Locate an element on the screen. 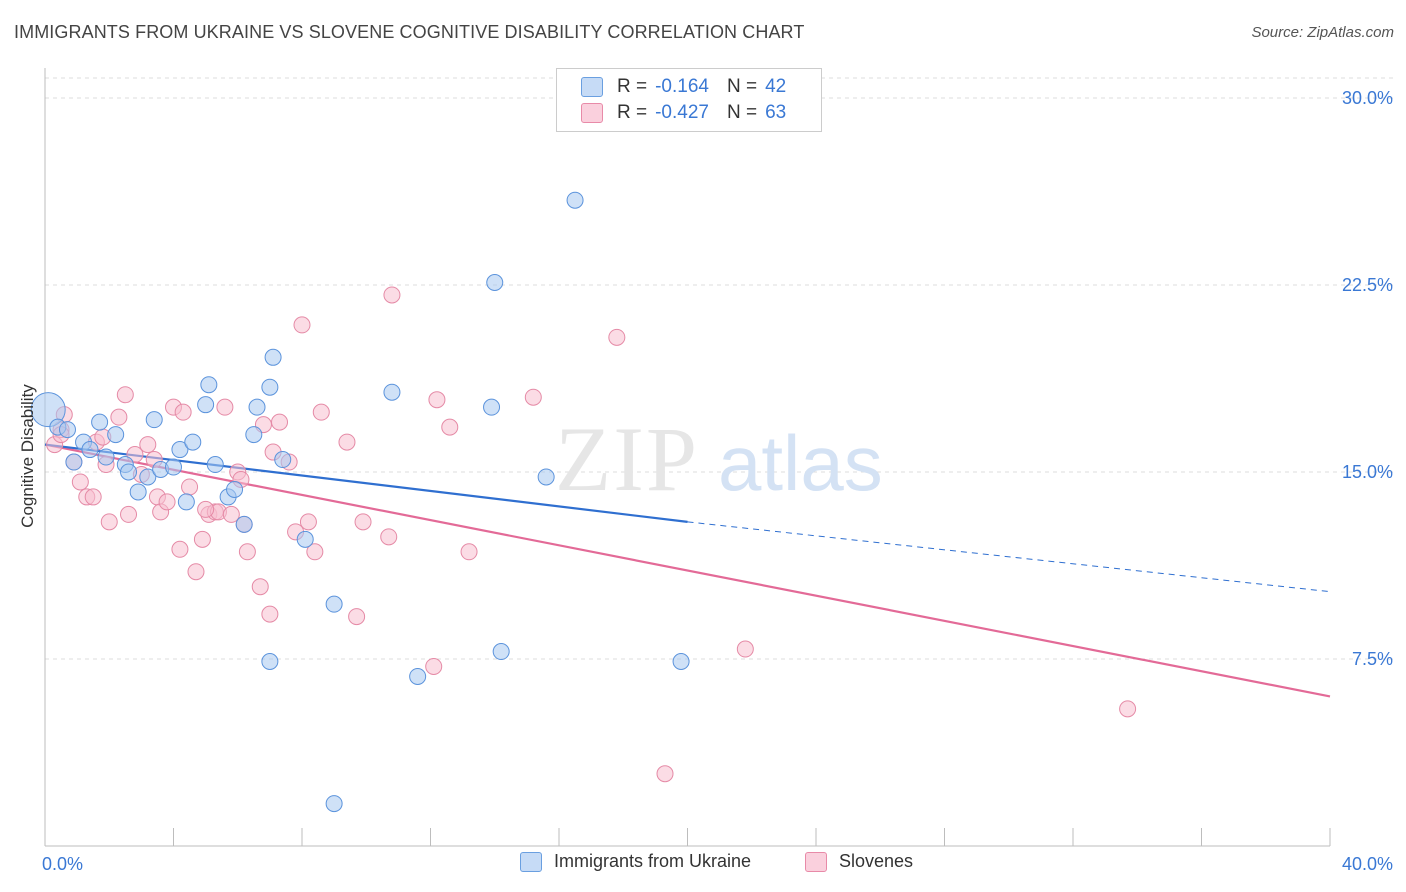  legend-r-value: -0.164 is located at coordinates (682, 86).